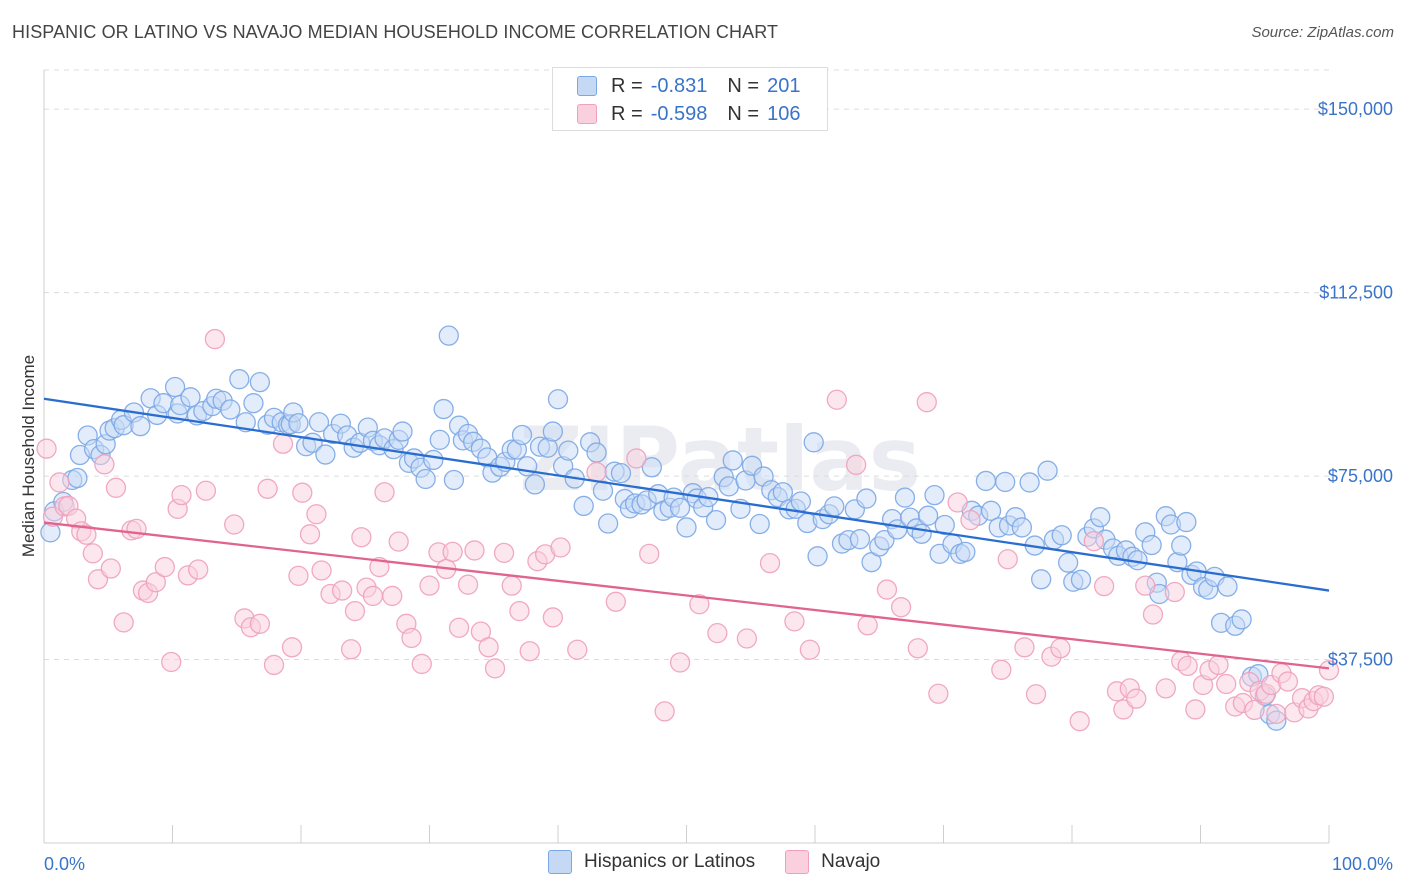 Image resolution: width=1406 pixels, height=892 pixels. I want to click on legend-row-navajo: R = -0.598 N = 106, so click(688, 114).